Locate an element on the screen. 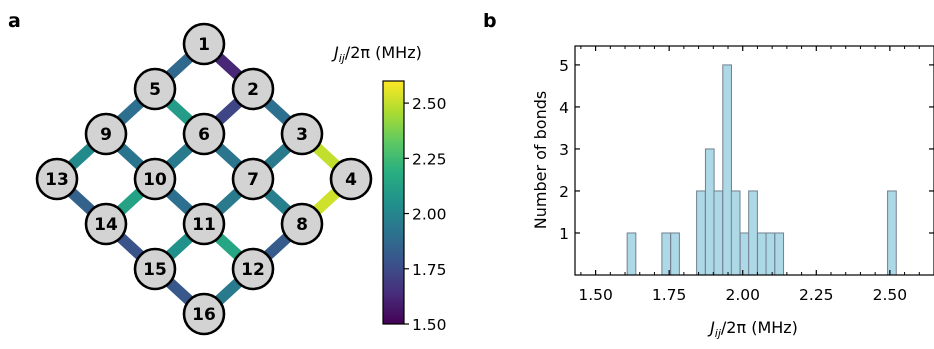 The height and width of the screenshot is (349, 934). qubit-label-14: 14 is located at coordinates (106, 225).